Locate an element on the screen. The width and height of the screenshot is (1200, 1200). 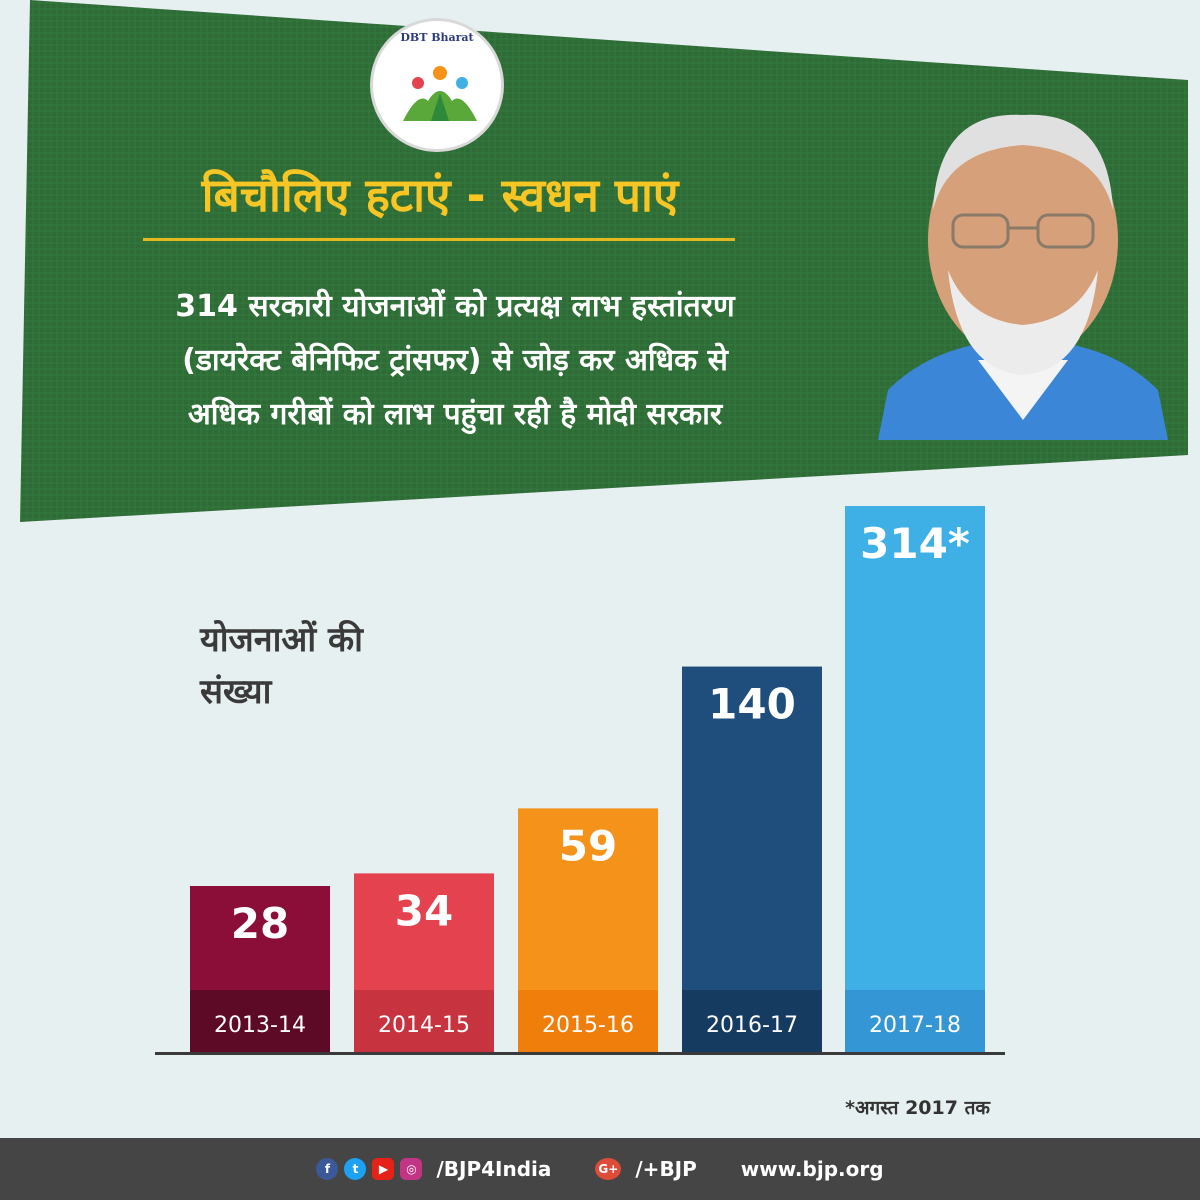
headline: बिचौलिए हटाएं - स्वधन पाएं is located at coordinates (440, 195).